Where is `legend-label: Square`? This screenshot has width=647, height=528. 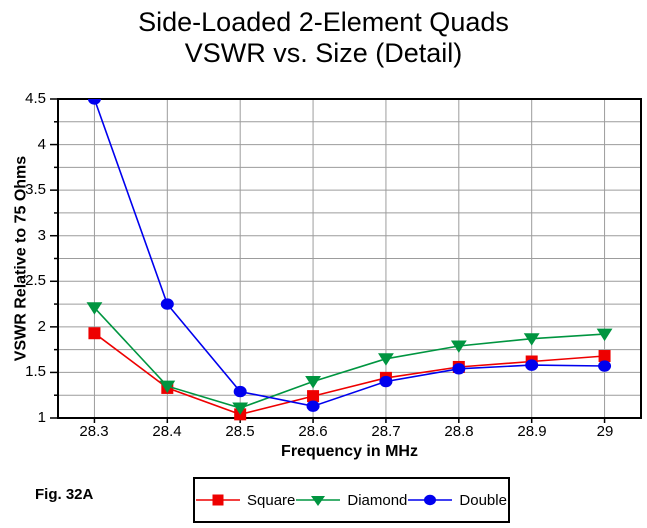 legend-label: Square is located at coordinates (271, 500).